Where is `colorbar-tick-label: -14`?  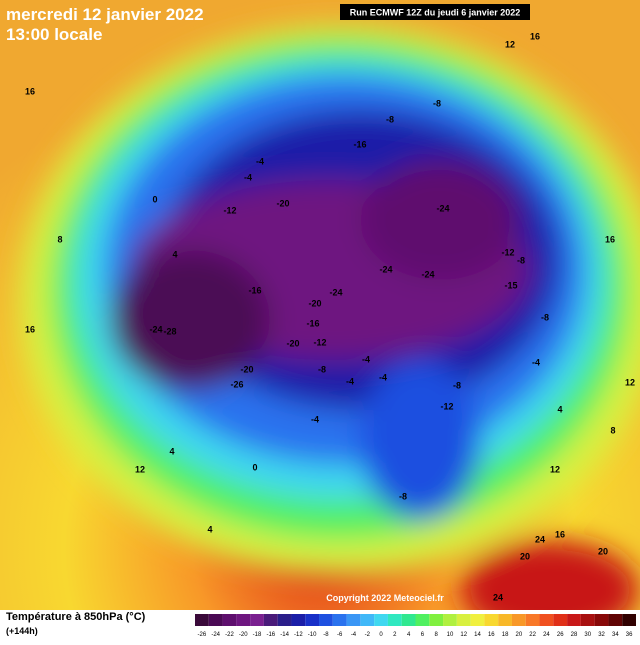 colorbar-tick-label: -14 is located at coordinates (284, 635).